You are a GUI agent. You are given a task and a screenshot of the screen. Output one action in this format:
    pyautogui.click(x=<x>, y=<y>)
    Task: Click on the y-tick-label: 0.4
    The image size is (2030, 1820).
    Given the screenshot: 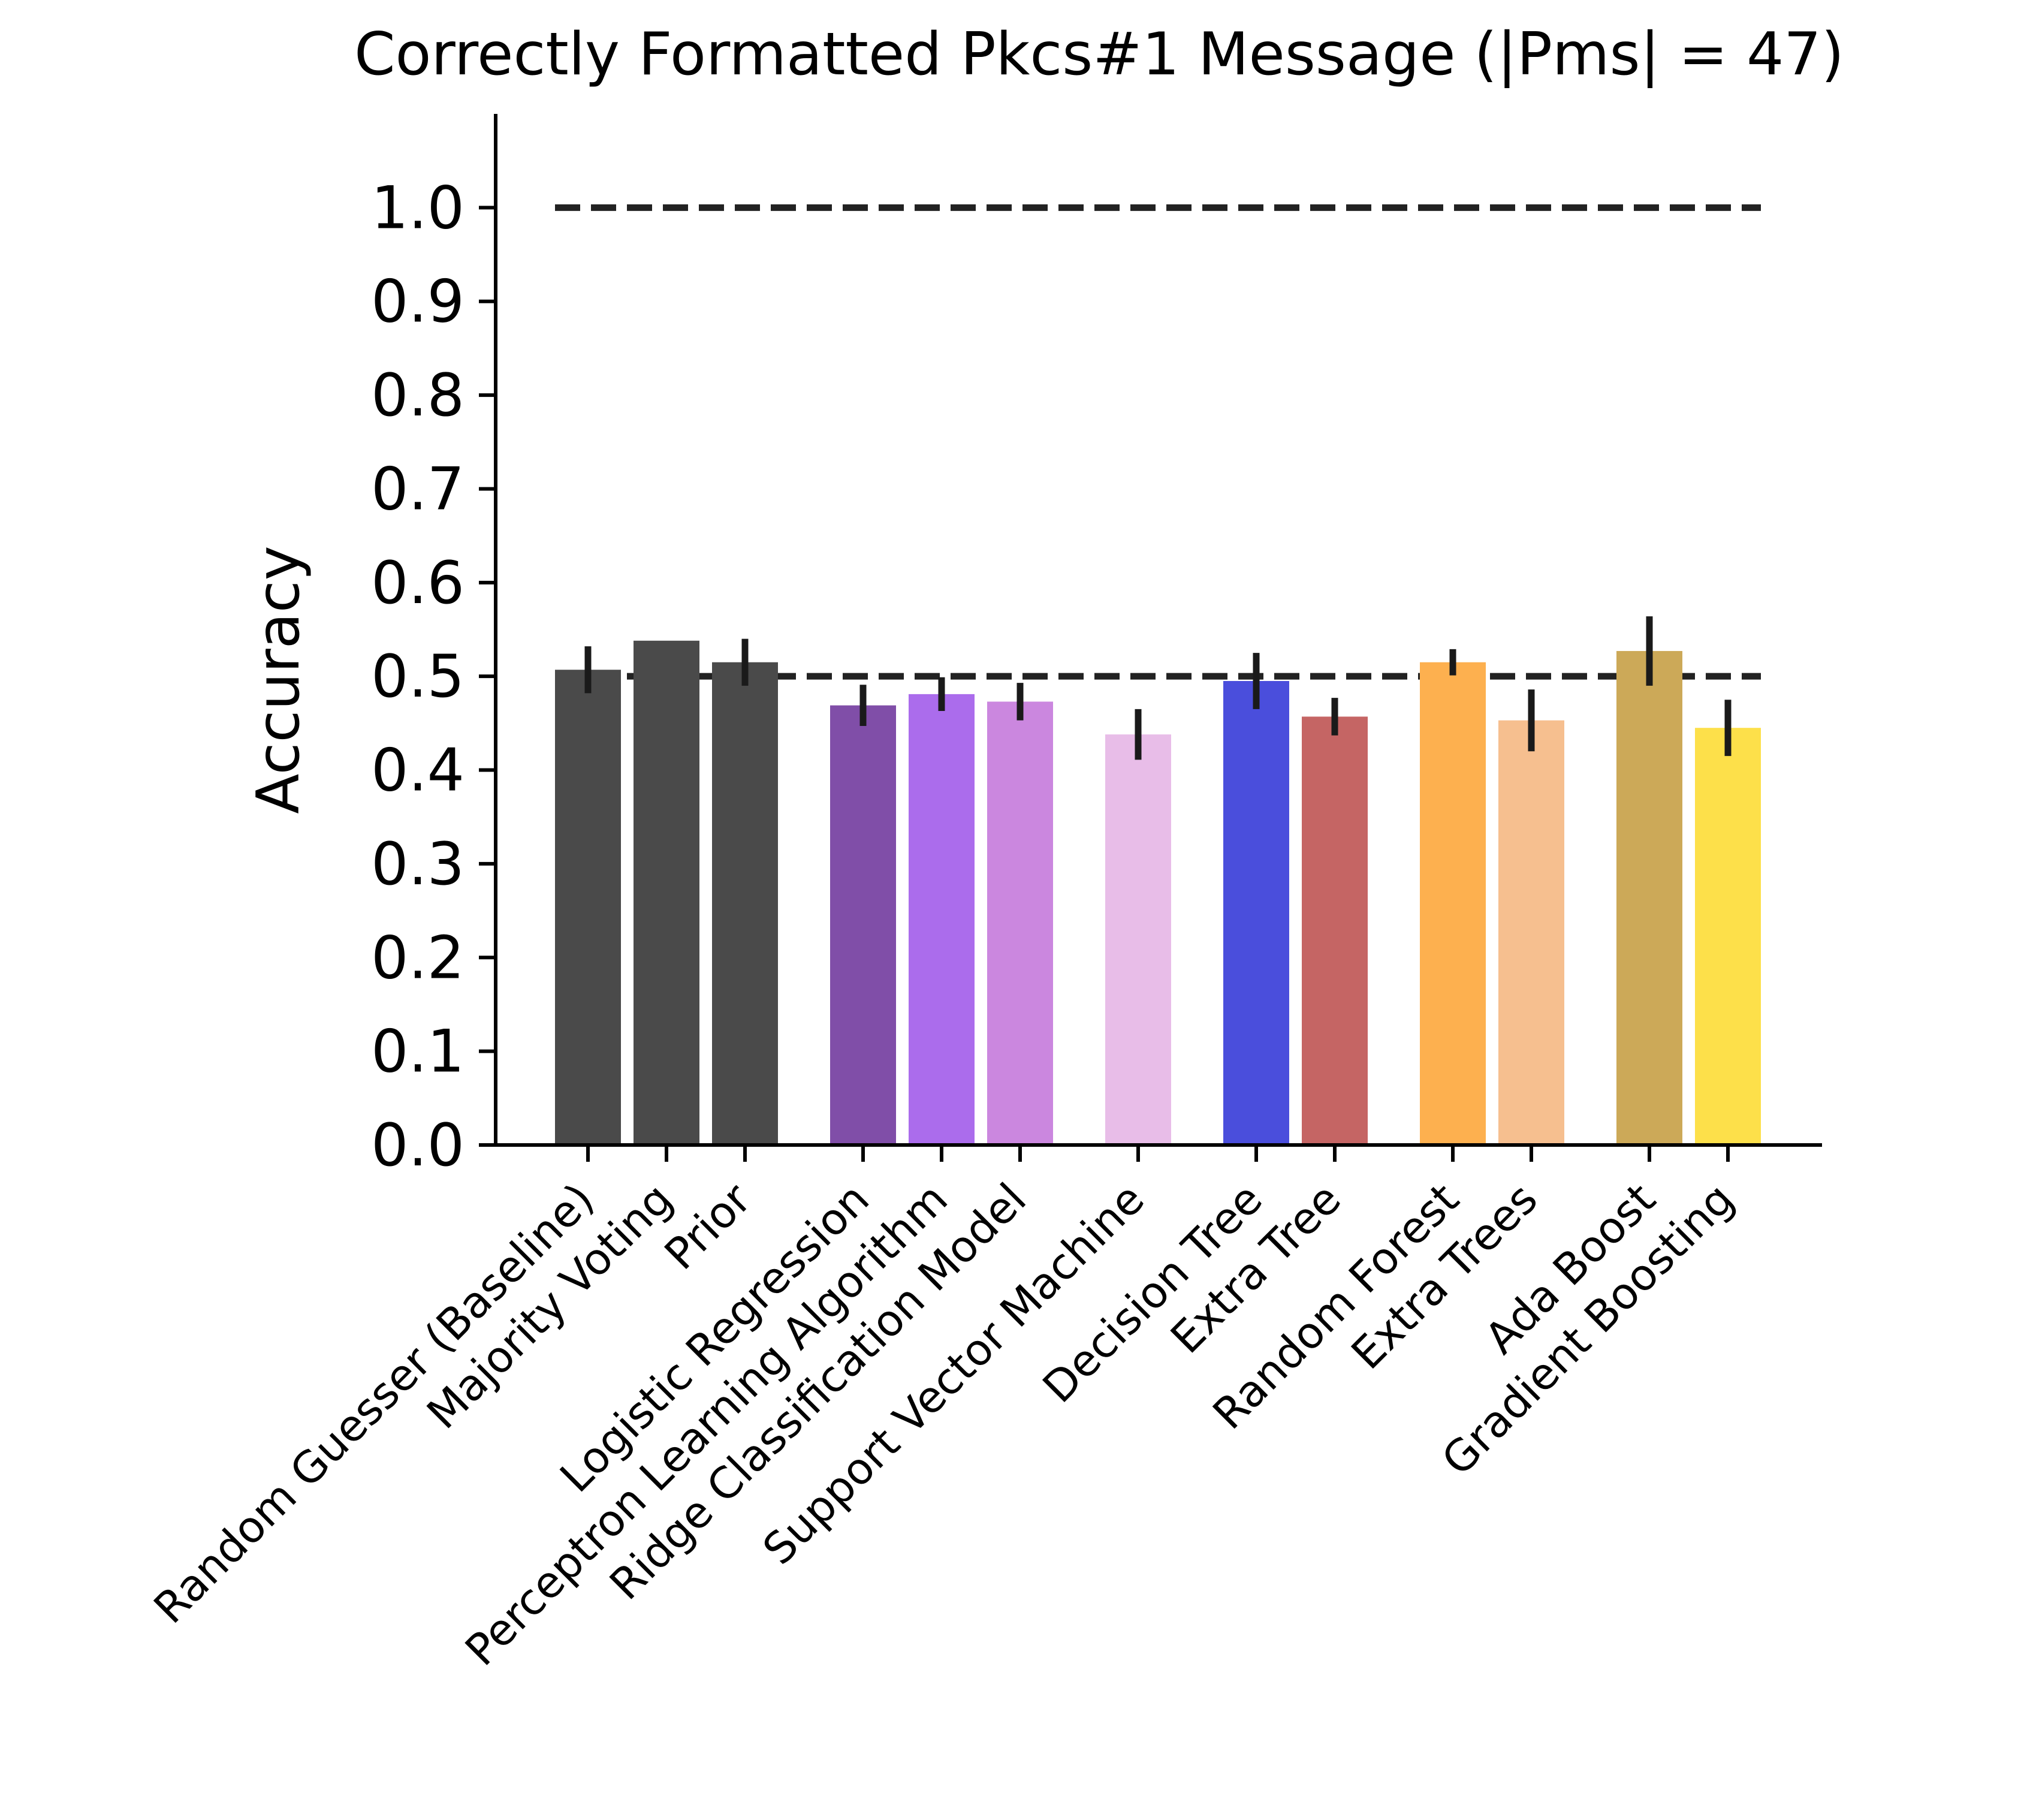 What is the action you would take?
    pyautogui.click(x=417, y=771)
    